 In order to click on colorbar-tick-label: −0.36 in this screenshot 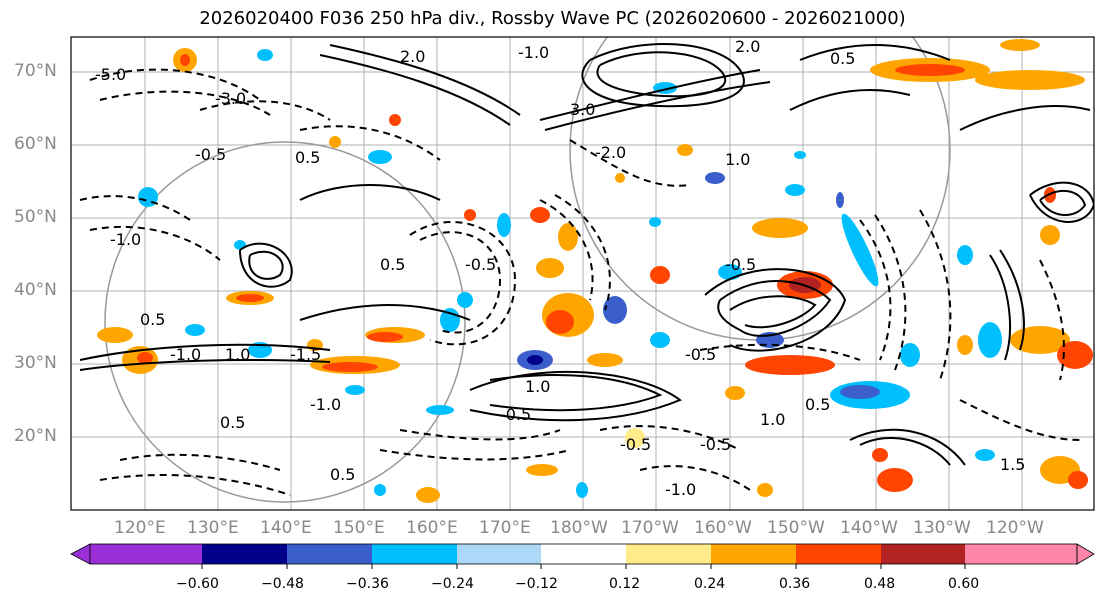, I will do `click(367, 584)`.